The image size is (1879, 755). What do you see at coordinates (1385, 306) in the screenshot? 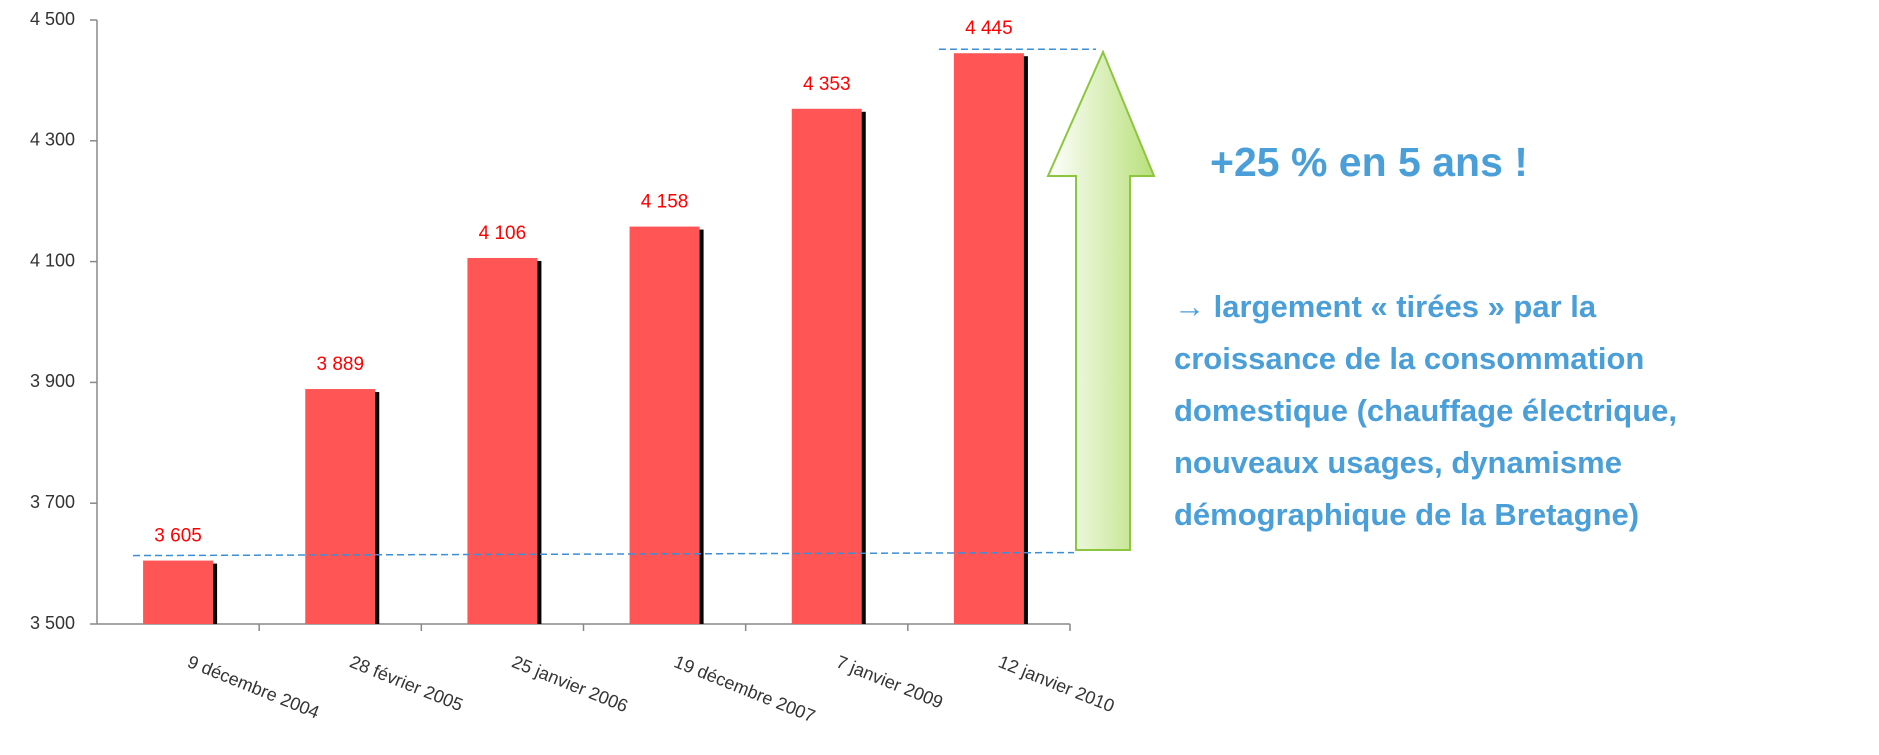
I see `note-line: → largement « tirées » par la` at bounding box center [1385, 306].